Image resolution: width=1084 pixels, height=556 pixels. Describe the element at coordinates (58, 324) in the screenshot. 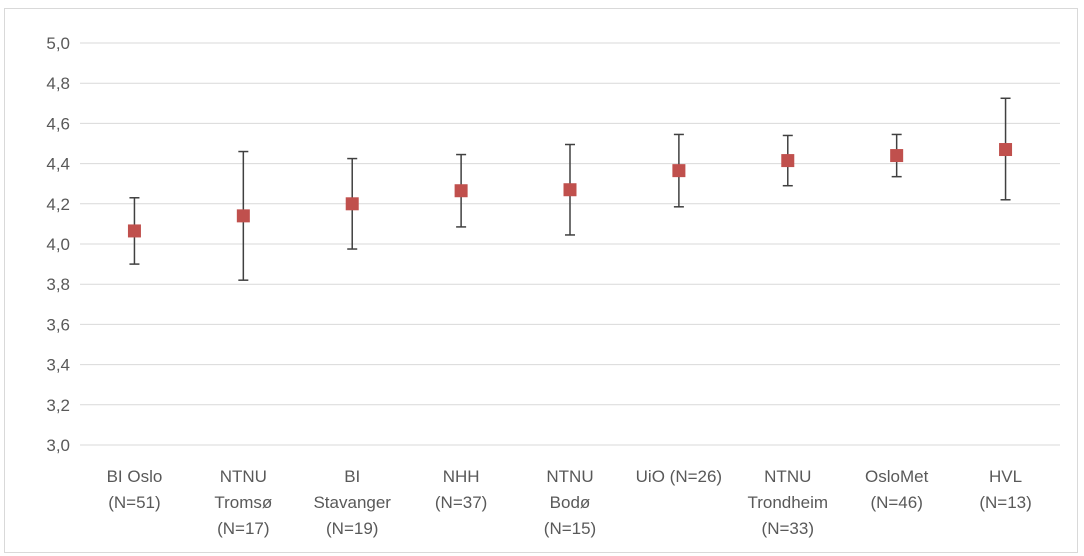

I see `y-tick-label: 3,6` at that location.